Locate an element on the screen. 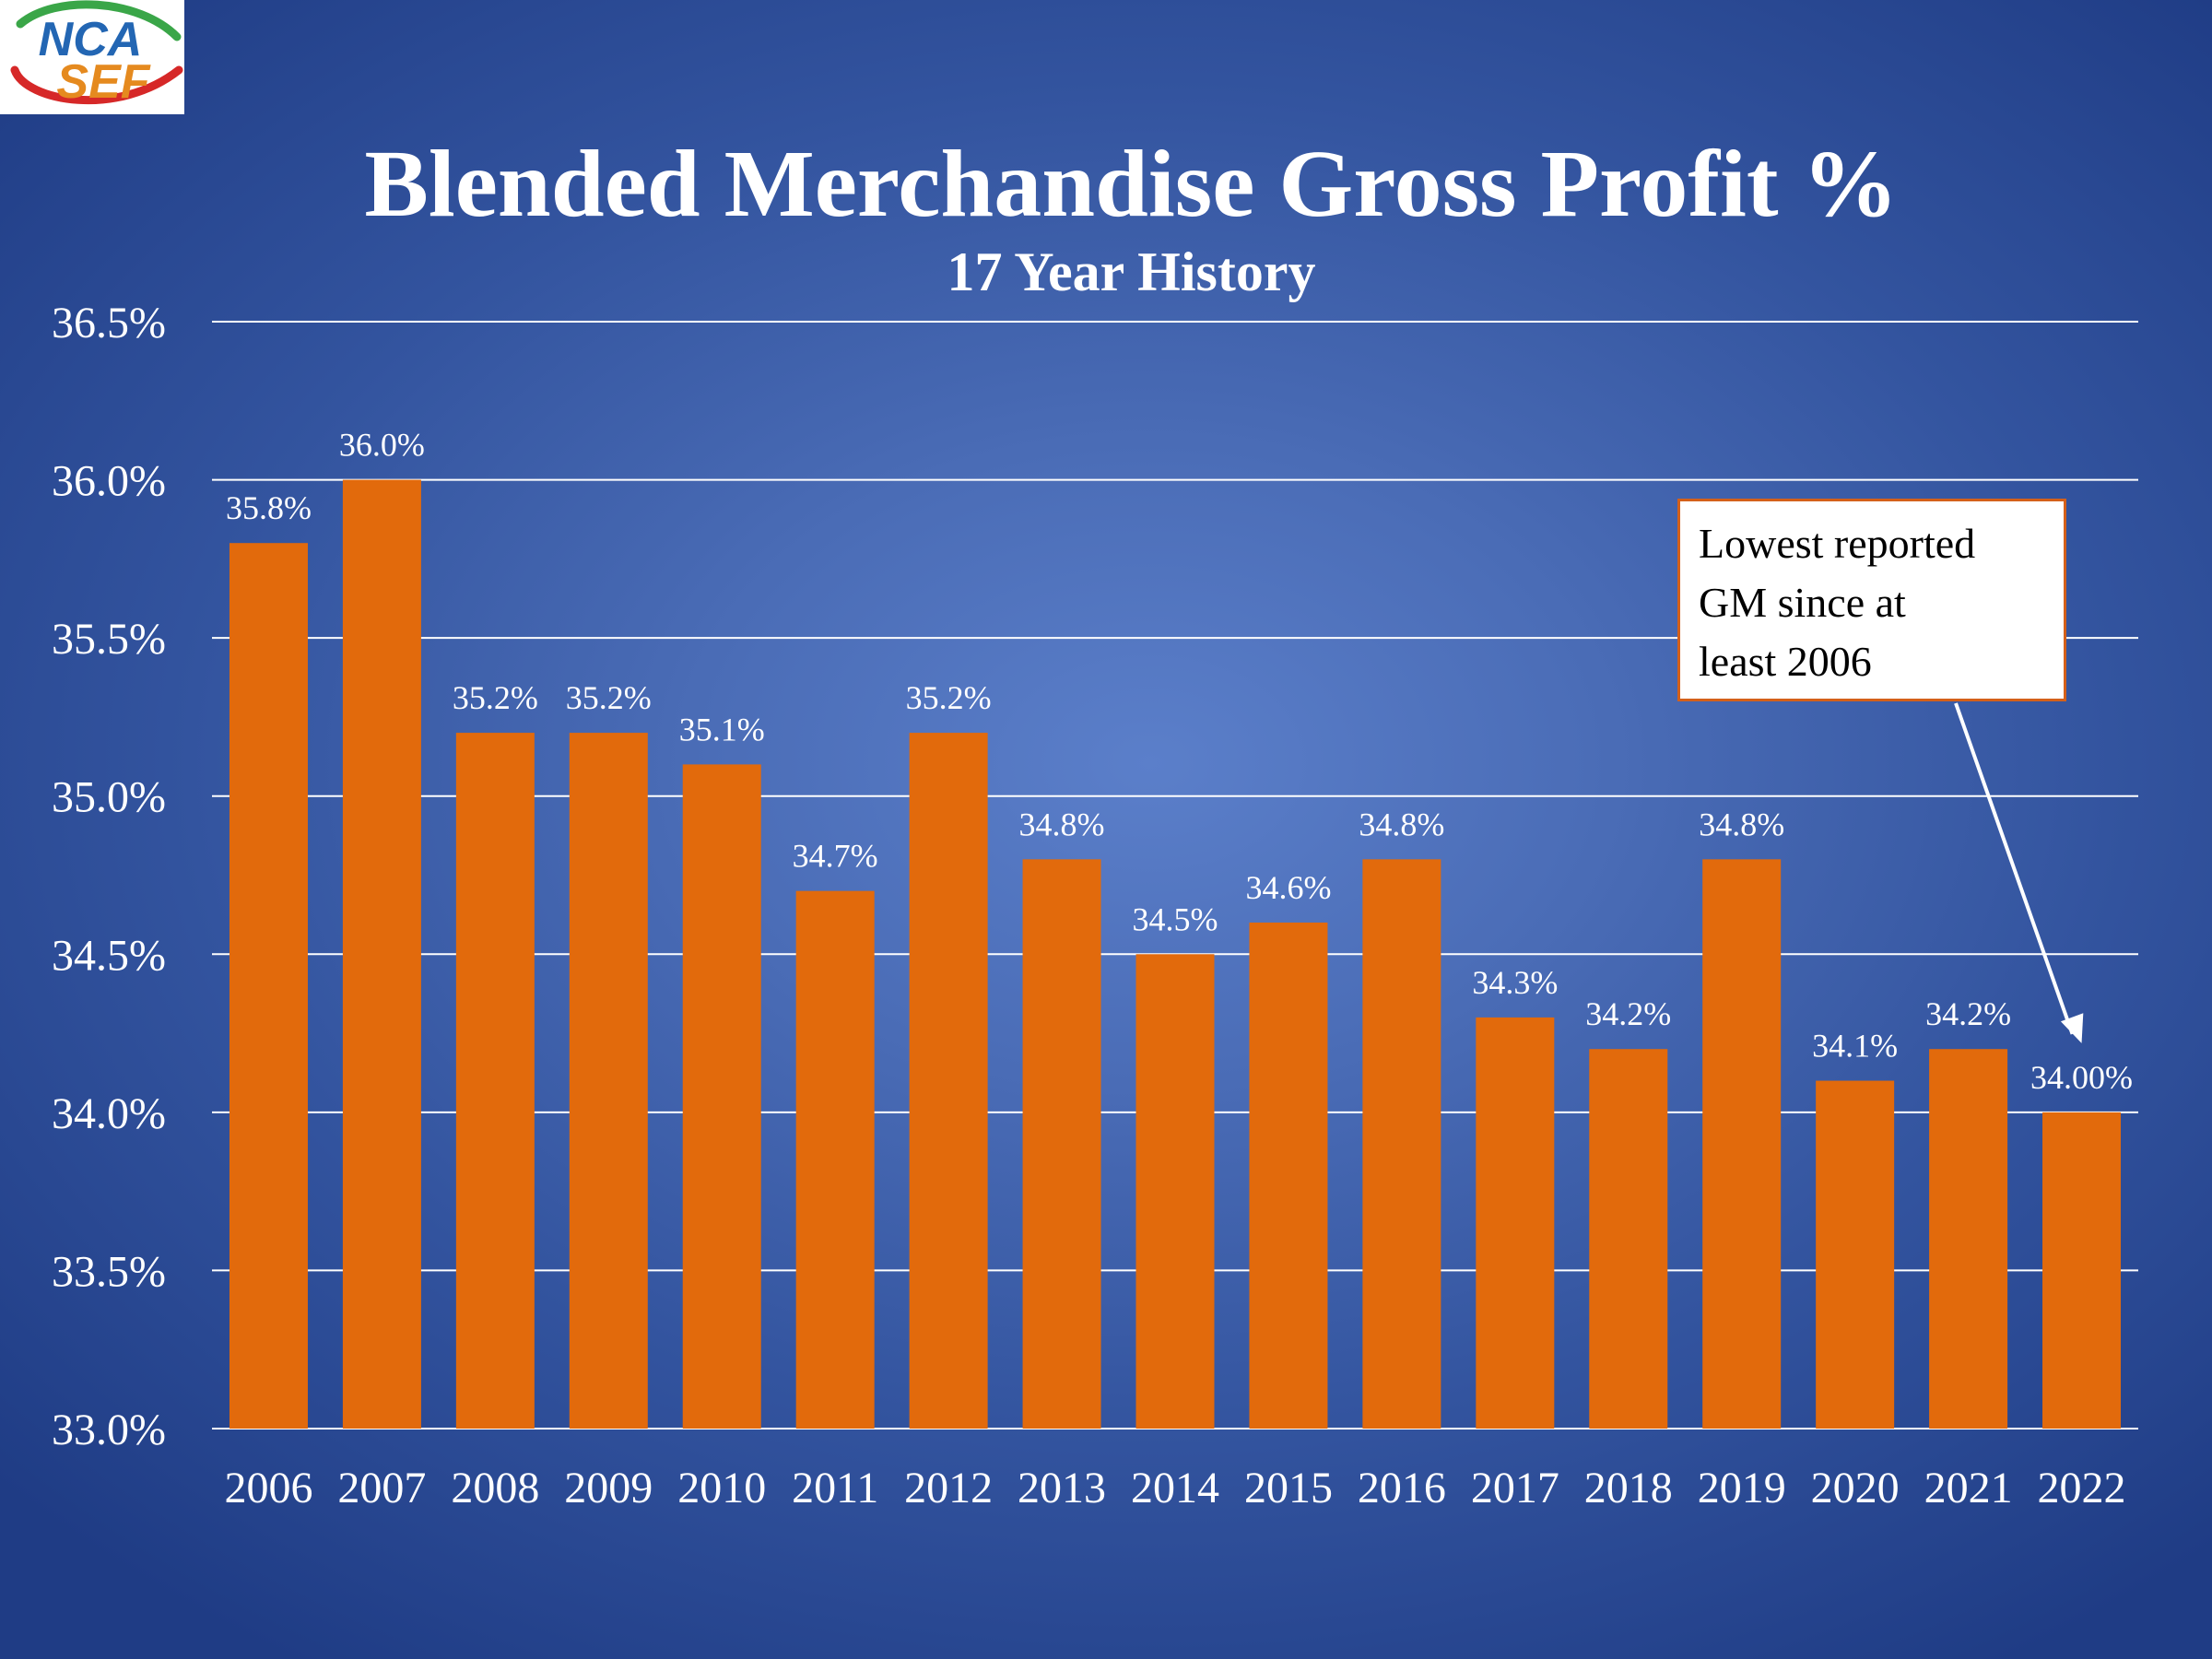 This screenshot has height=1659, width=2212. x-tick-label: 2011 is located at coordinates (835, 1488).